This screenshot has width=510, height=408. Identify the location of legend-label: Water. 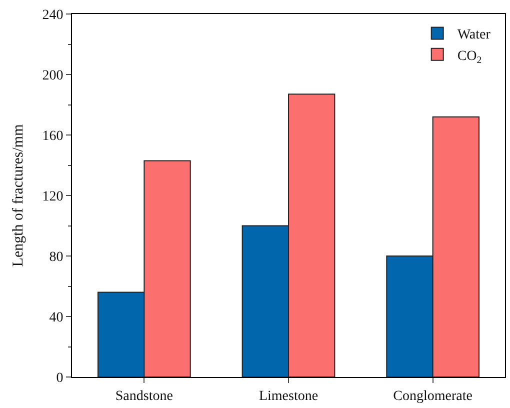
(474, 35).